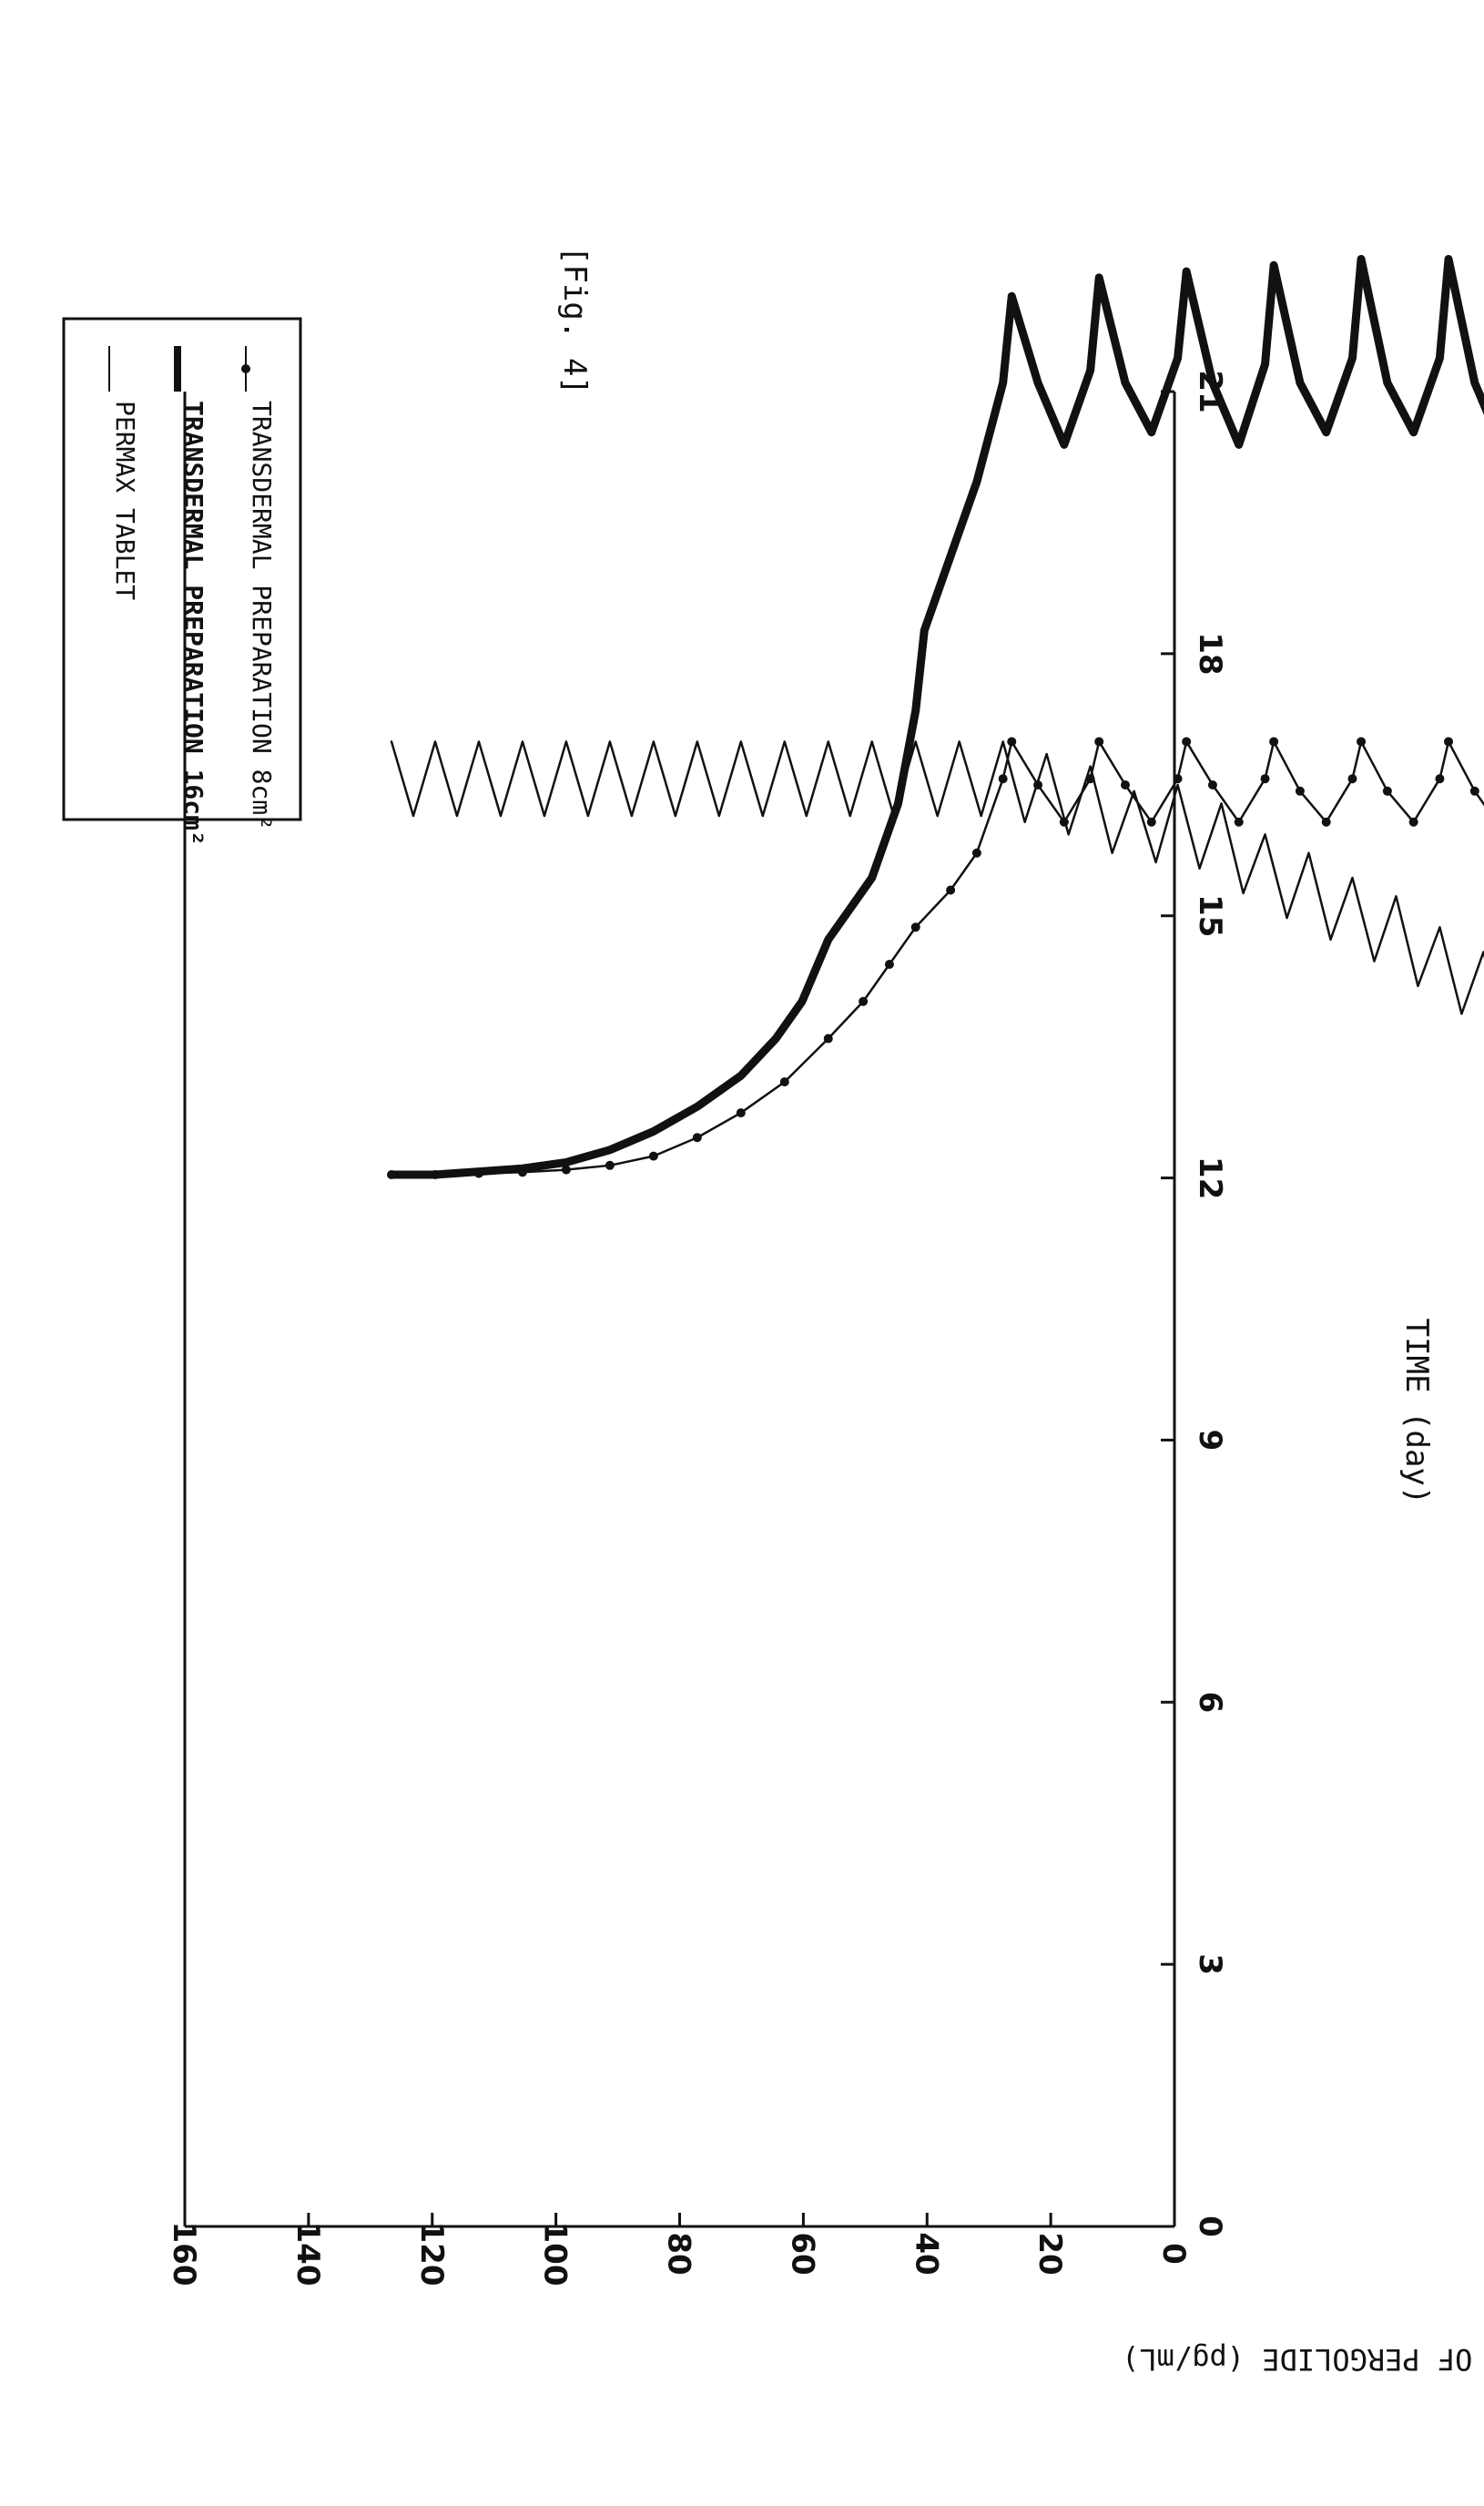 This screenshot has height=2506, width=1484. What do you see at coordinates (245, 368) in the screenshot?
I see `legend-marker-8cm` at bounding box center [245, 368].